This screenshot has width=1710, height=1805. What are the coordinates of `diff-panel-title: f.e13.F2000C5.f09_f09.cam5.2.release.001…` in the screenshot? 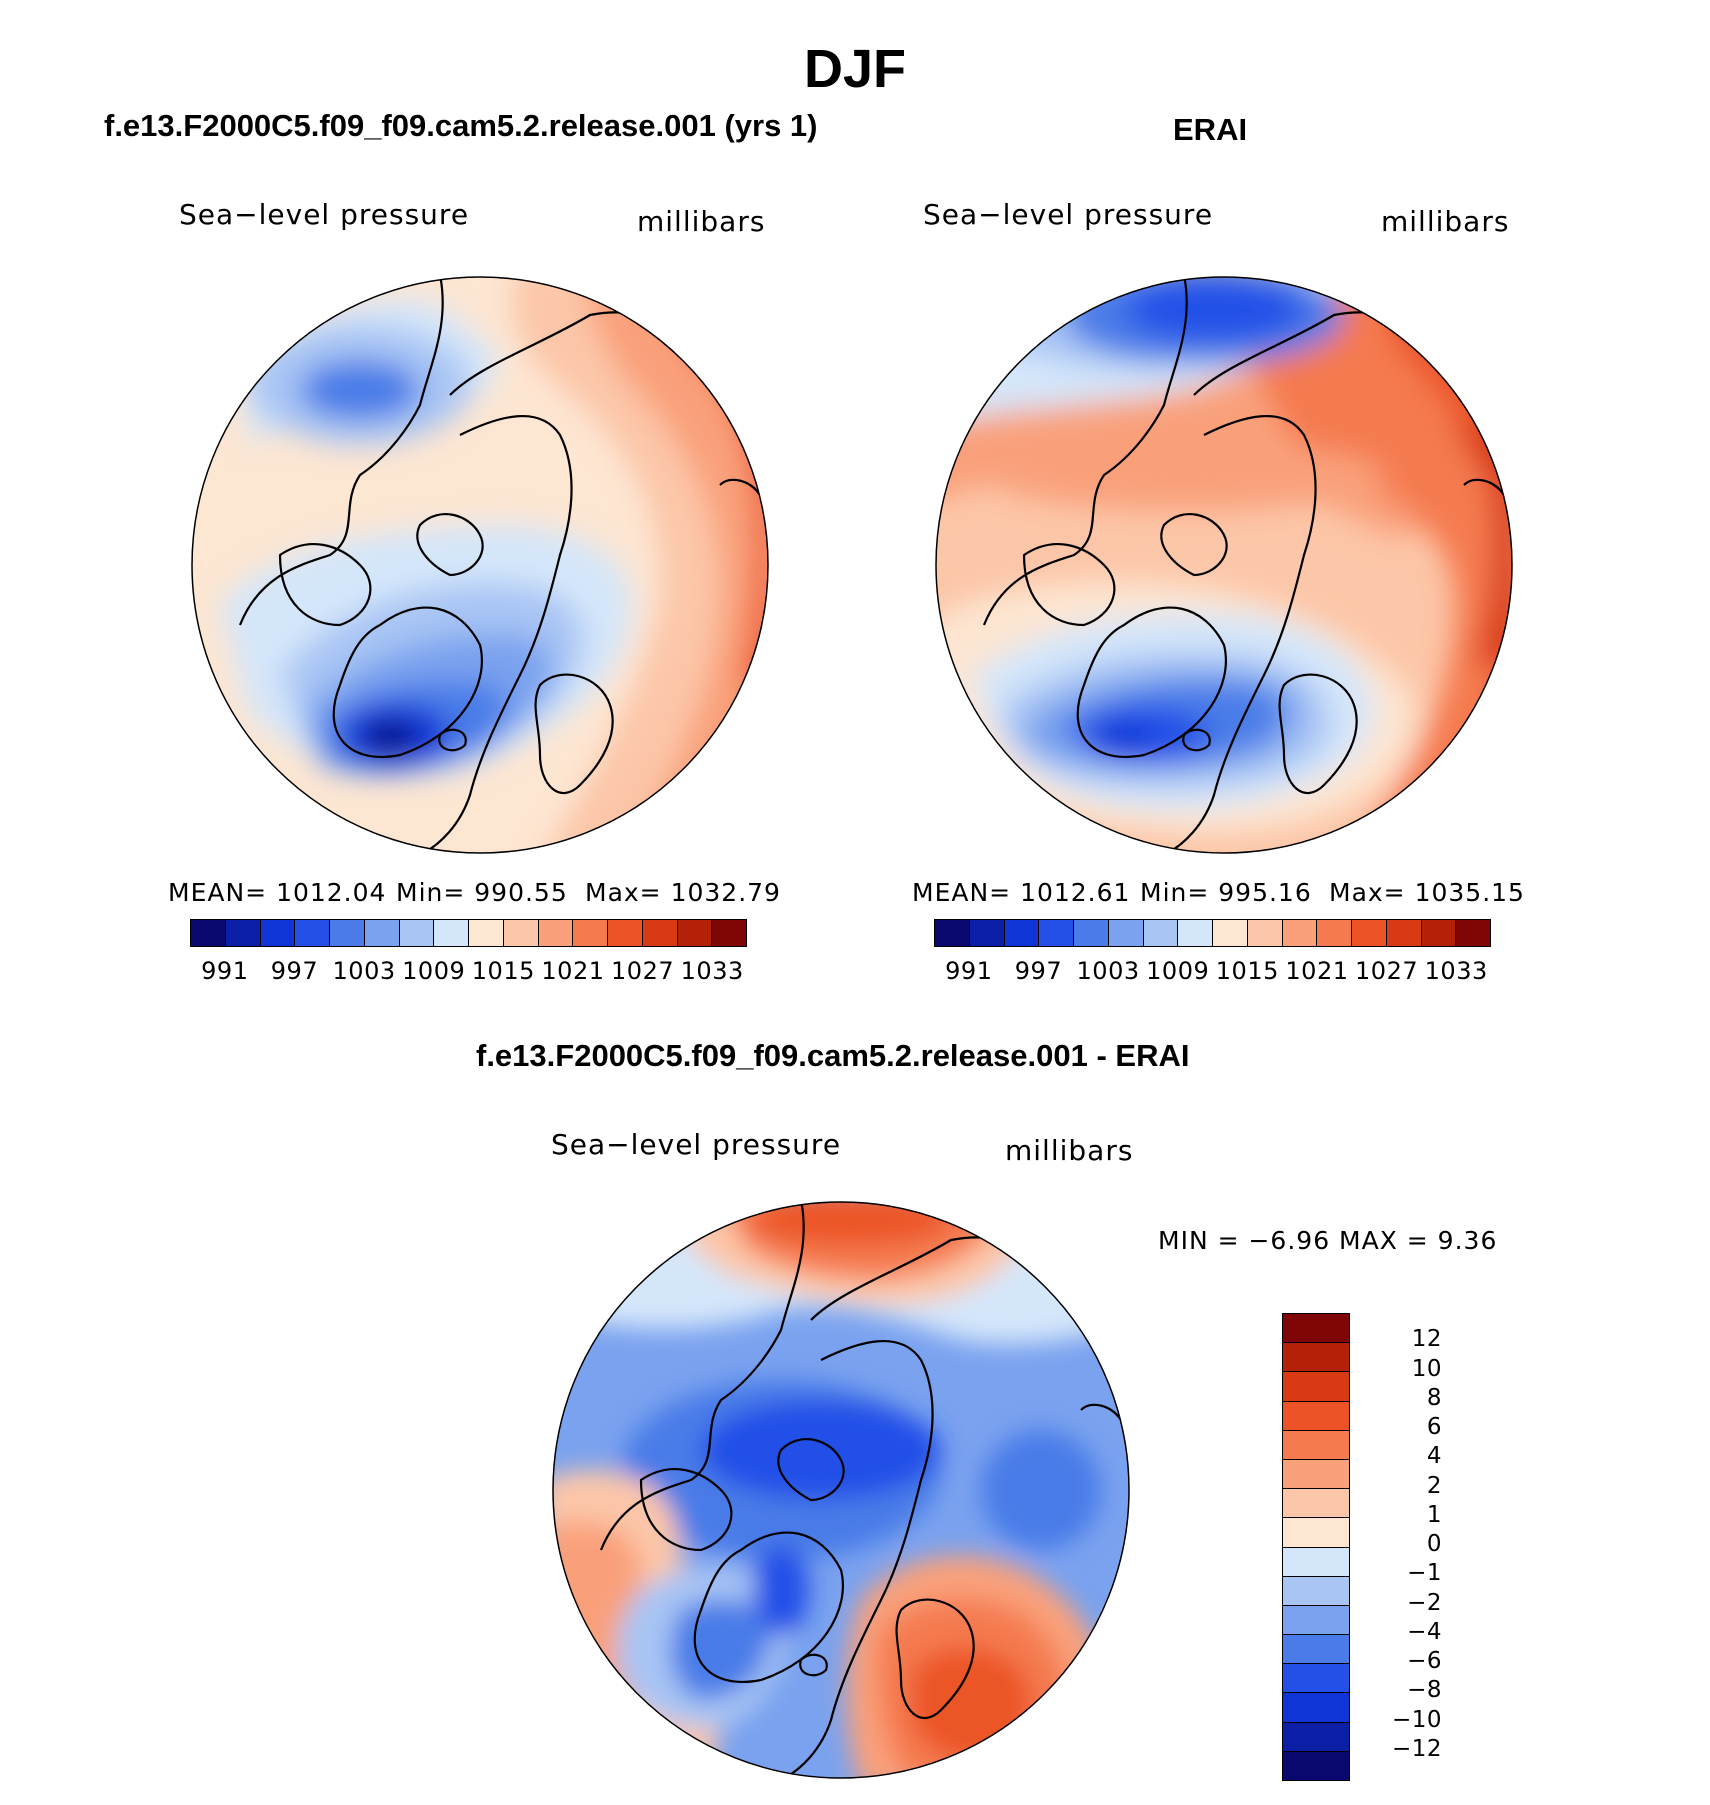 It's located at (833, 1055).